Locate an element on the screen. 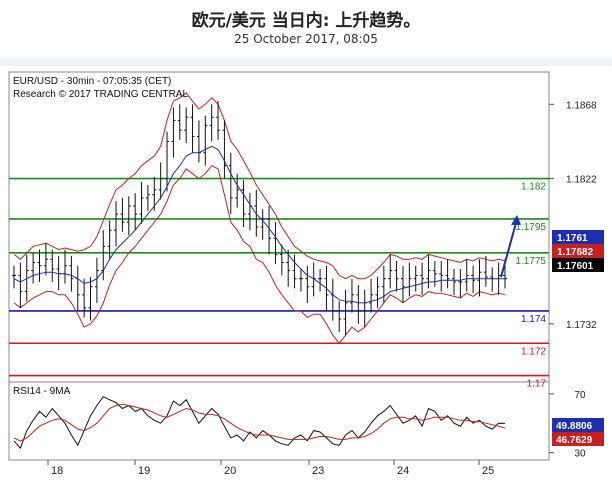 The width and height of the screenshot is (612, 489). price-marker-label-2: 1.17601 is located at coordinates (575, 266).